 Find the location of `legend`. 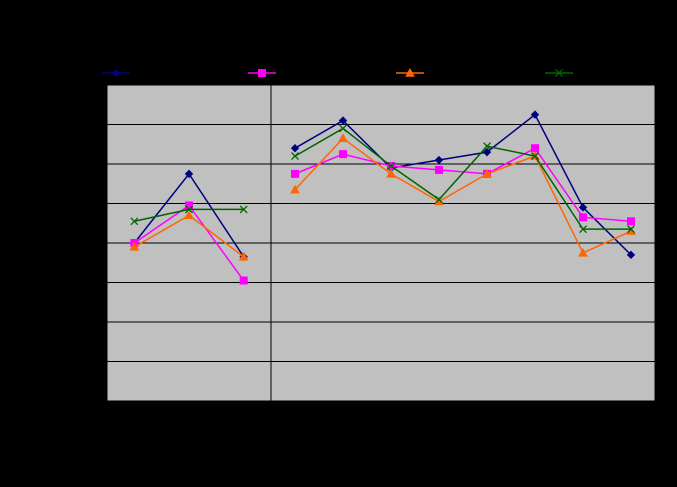

legend is located at coordinates (337, 72).